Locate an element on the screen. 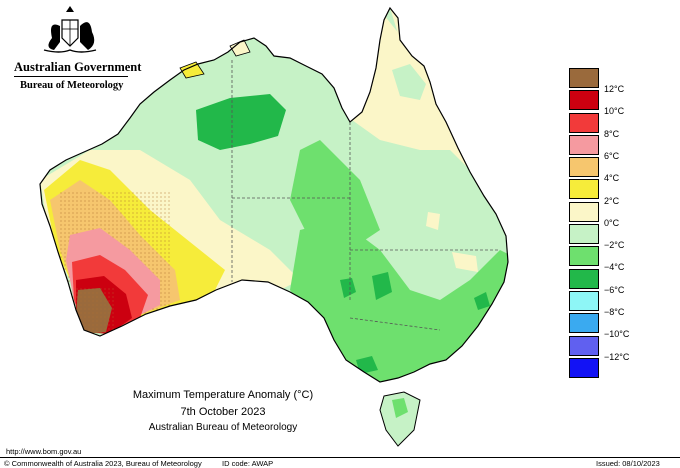 The height and width of the screenshot is (468, 680). bureau-name: Bureau of Meteorology is located at coordinates (72, 85).